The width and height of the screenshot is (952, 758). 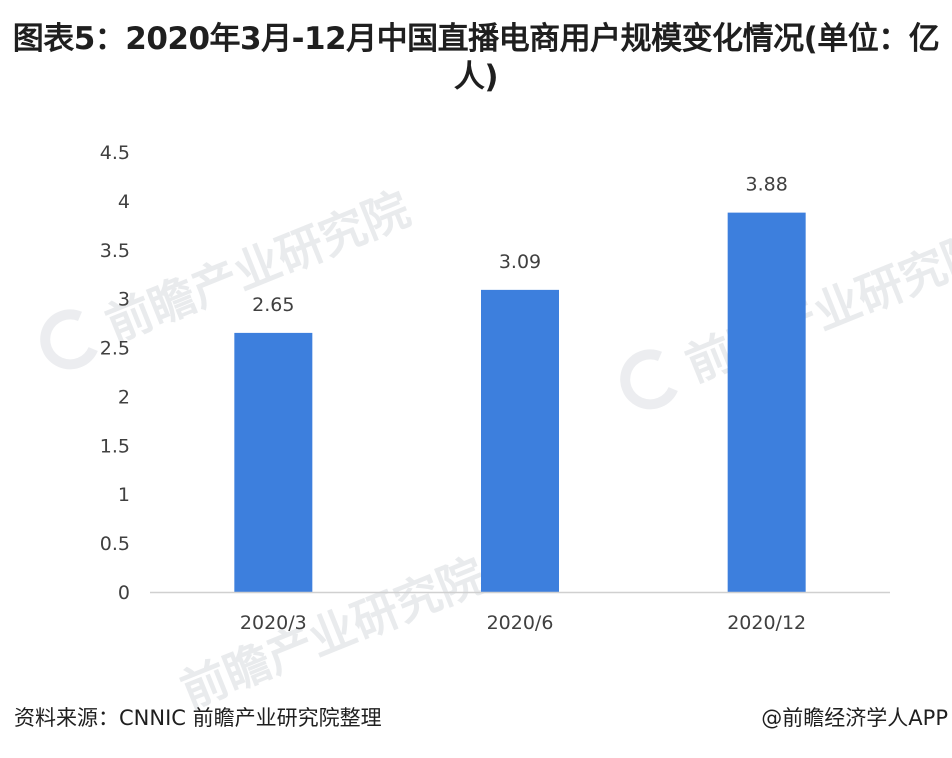 I want to click on data-label: 3.09, so click(x=520, y=262).